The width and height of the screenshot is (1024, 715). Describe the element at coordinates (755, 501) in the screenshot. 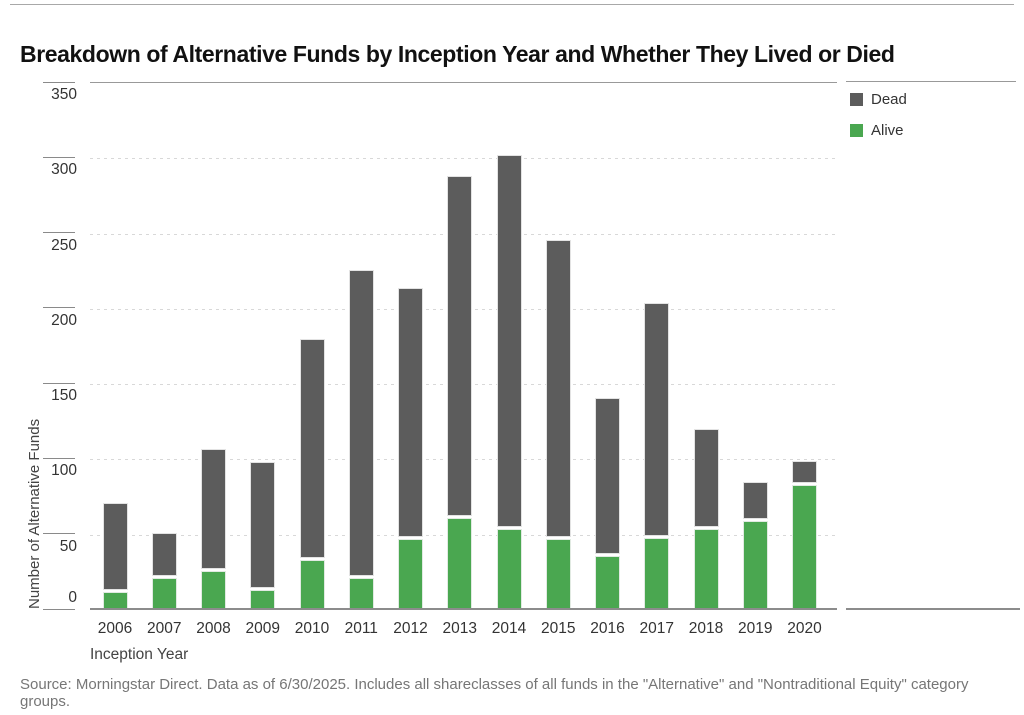

I see `bar-2019-dead` at that location.